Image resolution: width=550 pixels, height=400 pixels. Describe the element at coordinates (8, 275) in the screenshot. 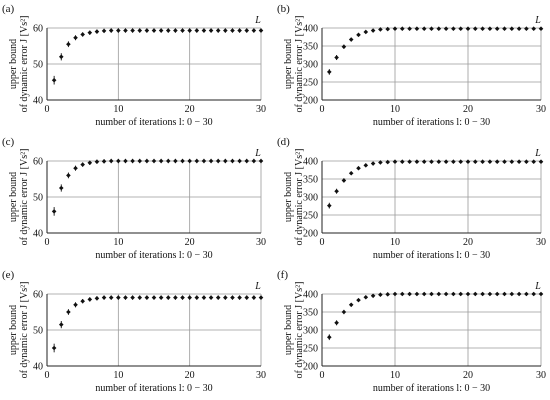

I see `panel-label: (e)` at that location.